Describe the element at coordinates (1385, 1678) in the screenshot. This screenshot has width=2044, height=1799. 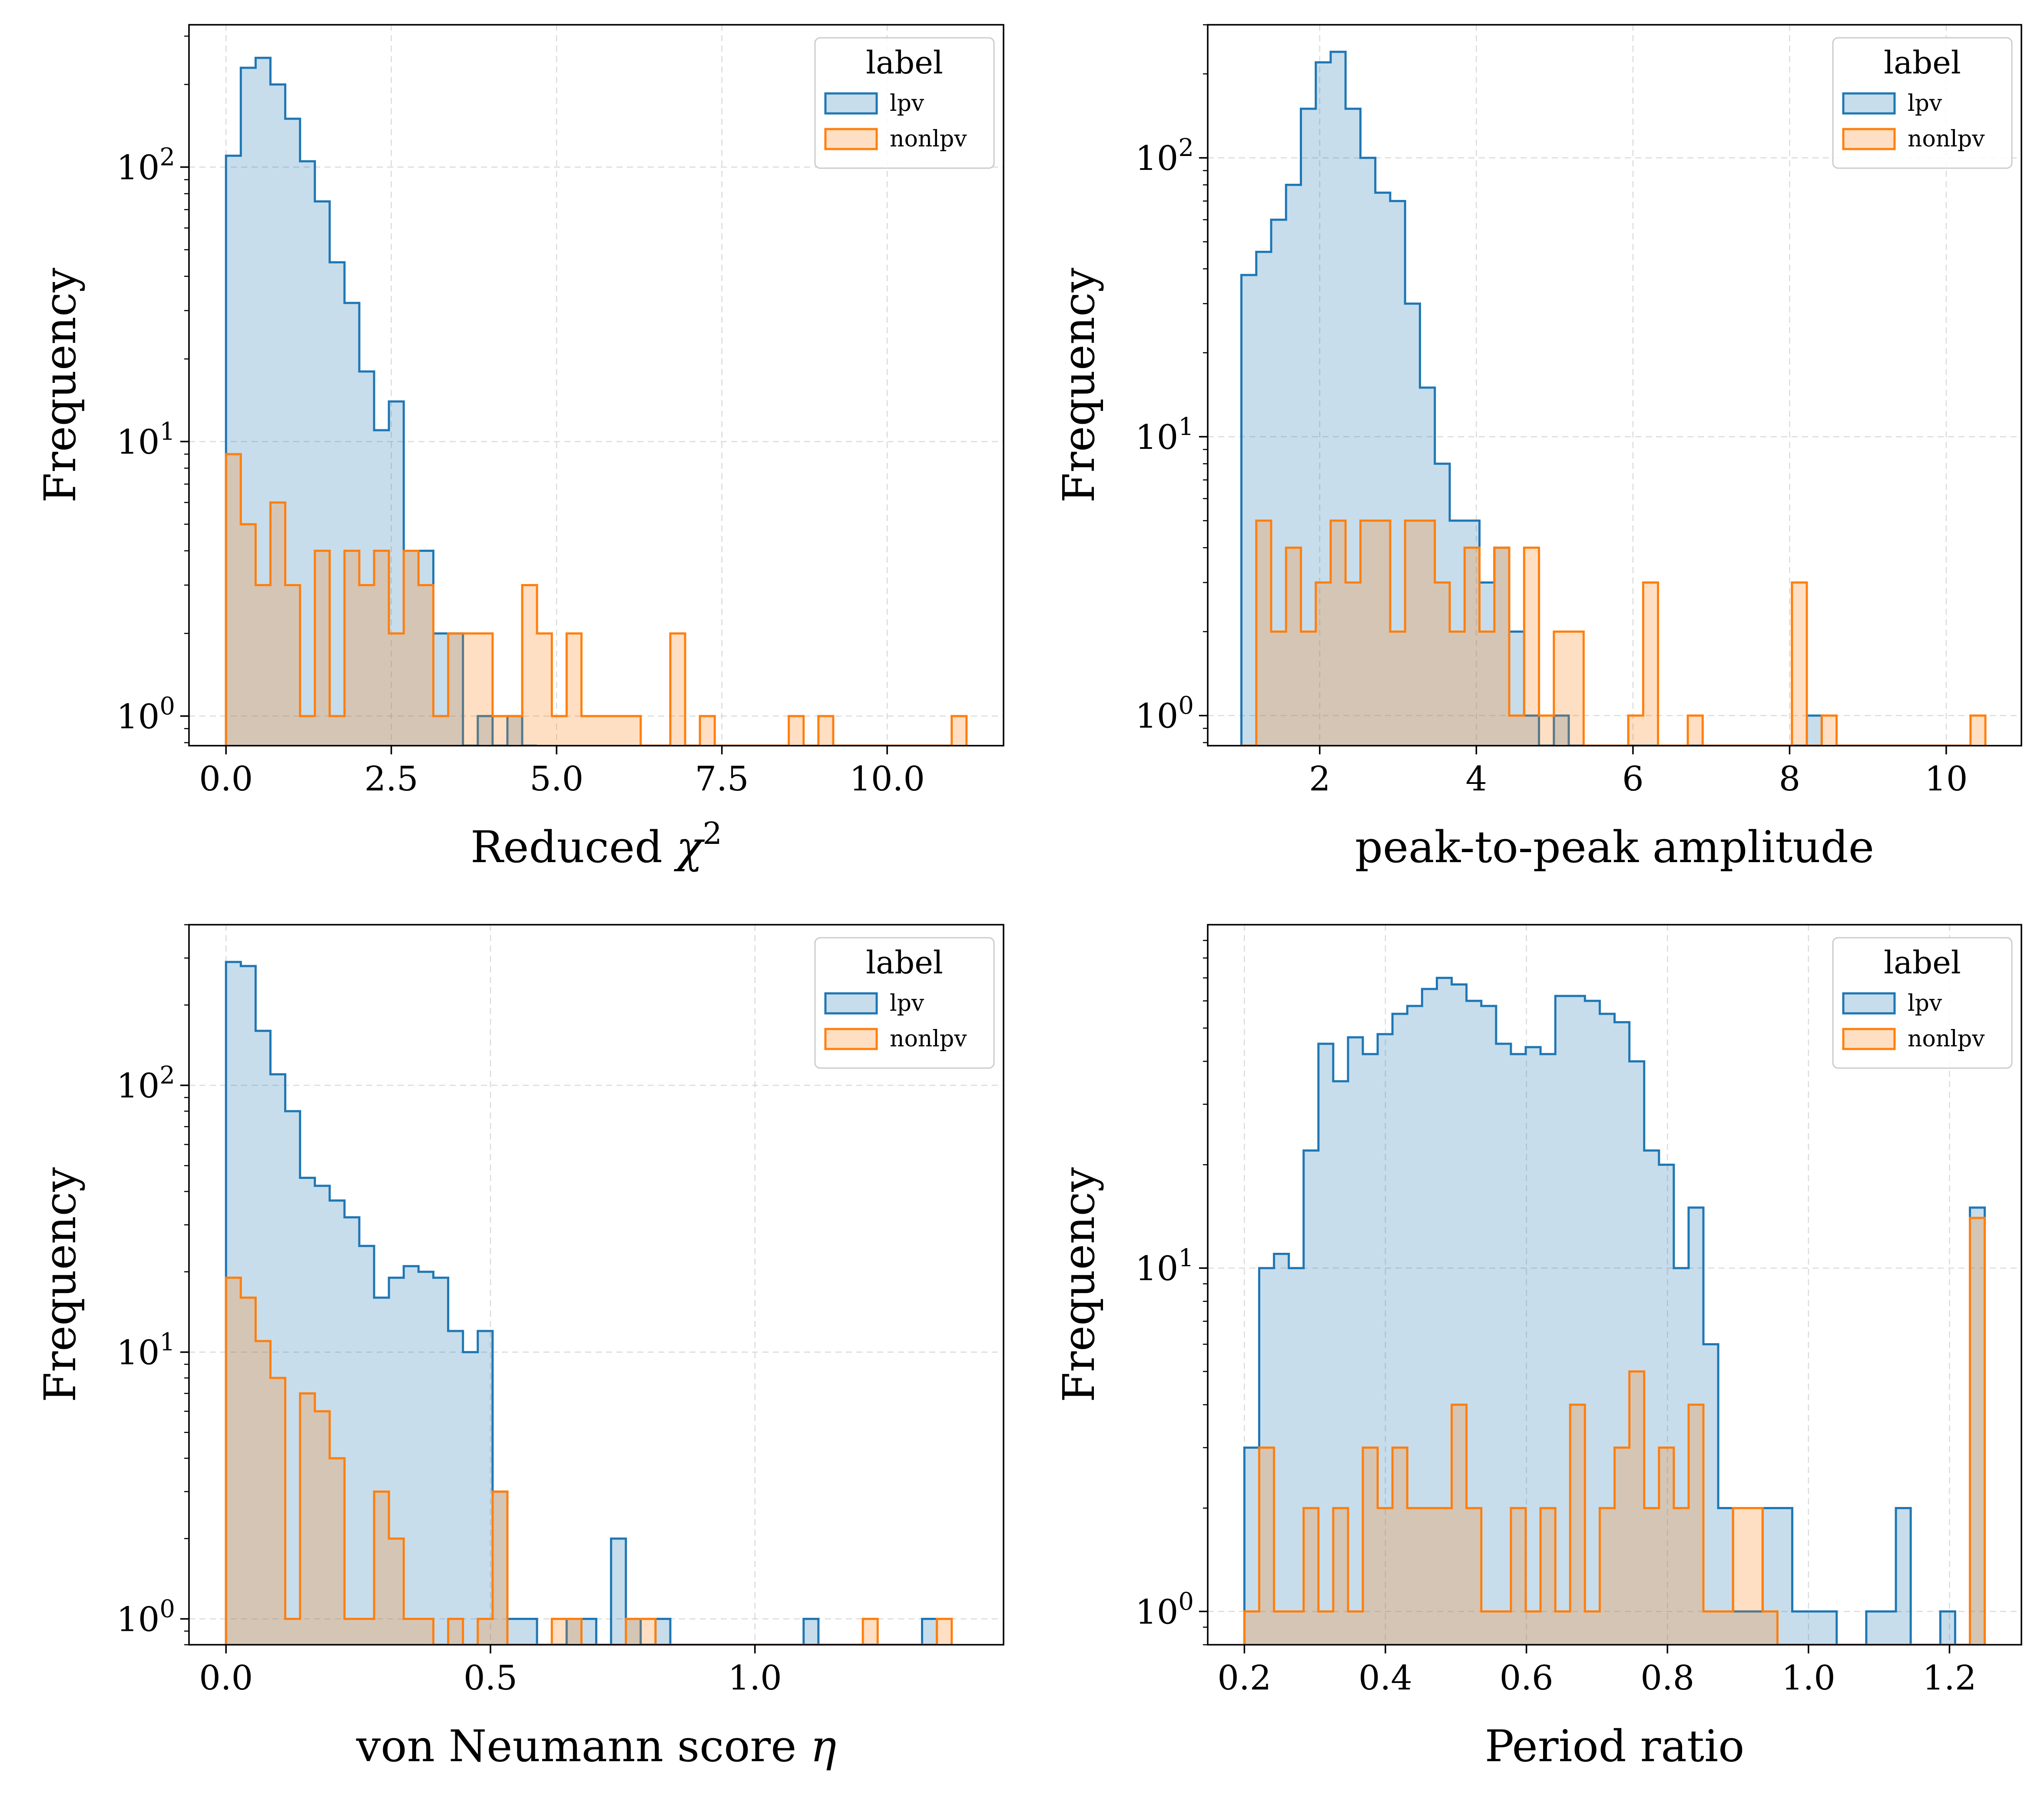
I see `x-tick-label: 0.4` at that location.